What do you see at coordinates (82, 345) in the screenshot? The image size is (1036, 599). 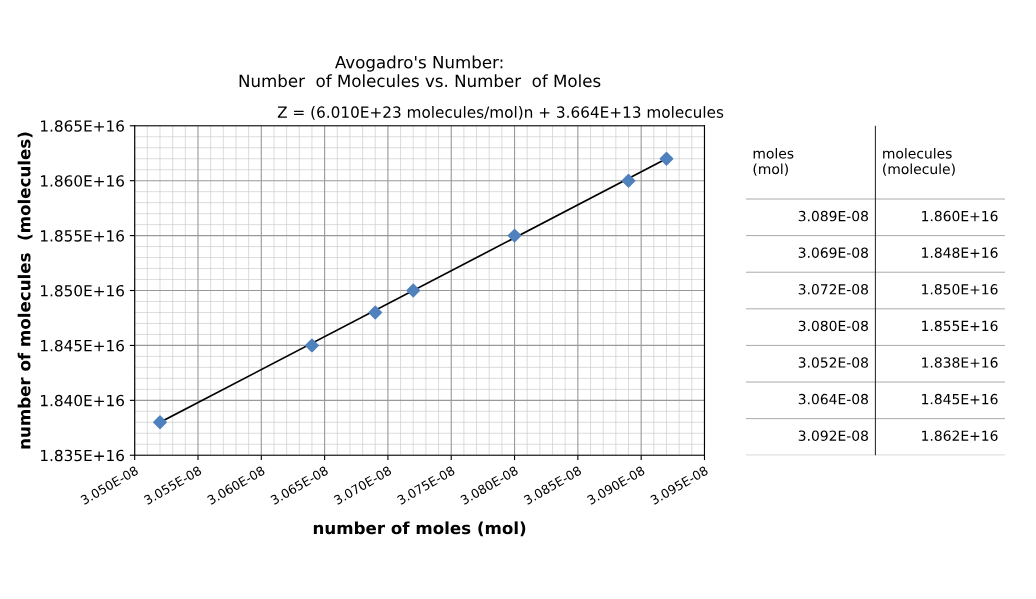 I see `y-tick-label: 1.845E+16` at bounding box center [82, 345].